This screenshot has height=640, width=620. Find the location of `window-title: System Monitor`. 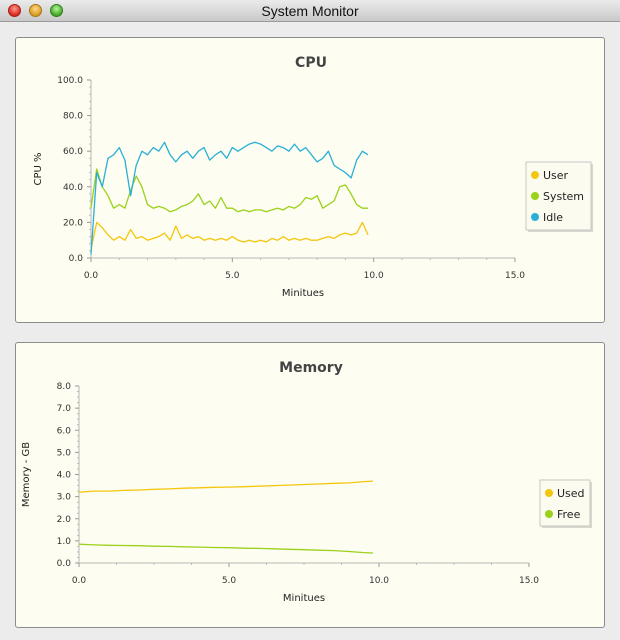

window-title: System Monitor is located at coordinates (310, 11).